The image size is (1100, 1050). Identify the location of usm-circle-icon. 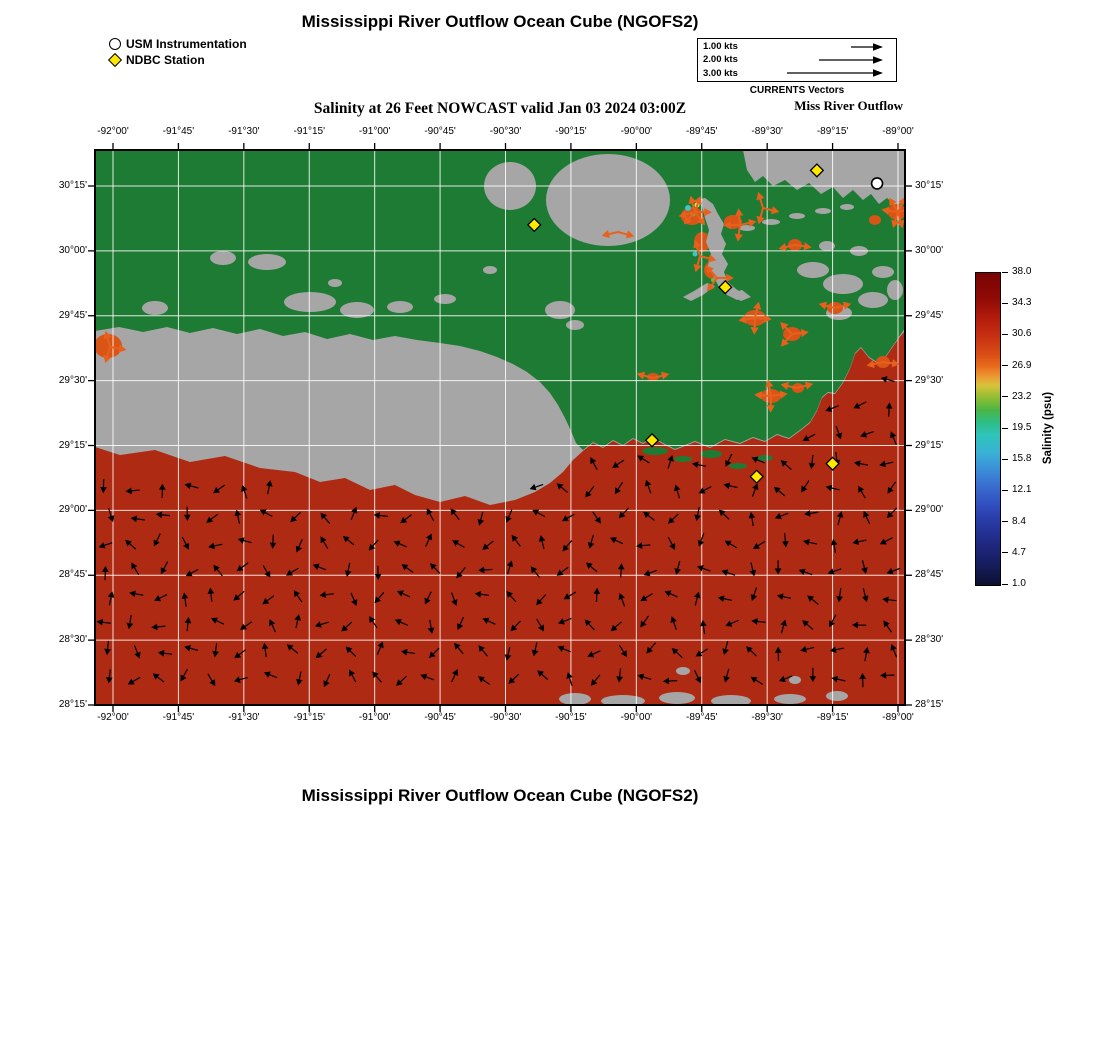
(115, 44).